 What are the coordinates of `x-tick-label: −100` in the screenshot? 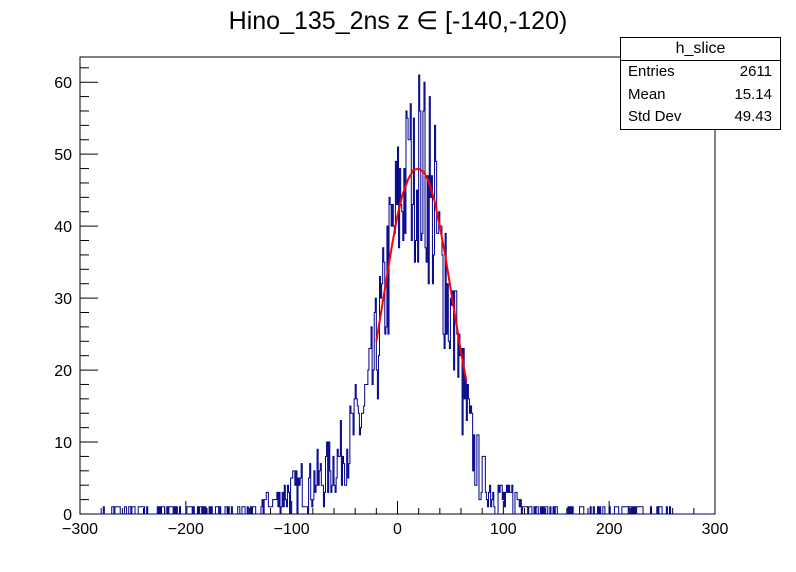 It's located at (292, 529).